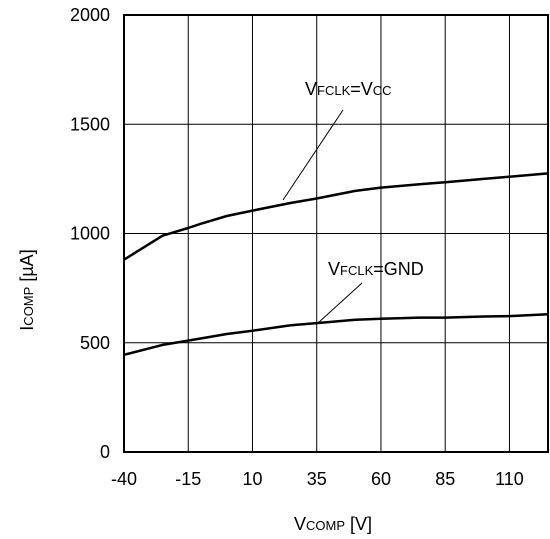 The width and height of the screenshot is (550, 539). What do you see at coordinates (376, 269) in the screenshot?
I see `series-label-vfclk-gnd: VFCLK=GND` at bounding box center [376, 269].